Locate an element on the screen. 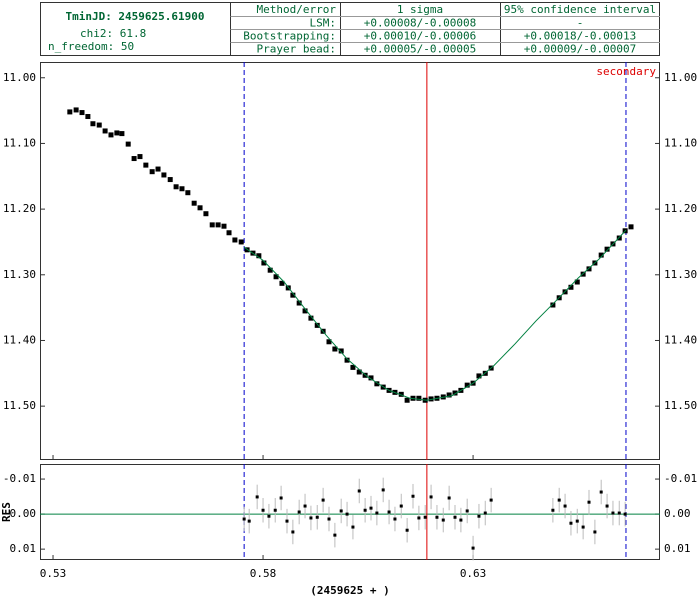 The image size is (700, 600). table-cell: Bootstrapping: is located at coordinates (289, 36).